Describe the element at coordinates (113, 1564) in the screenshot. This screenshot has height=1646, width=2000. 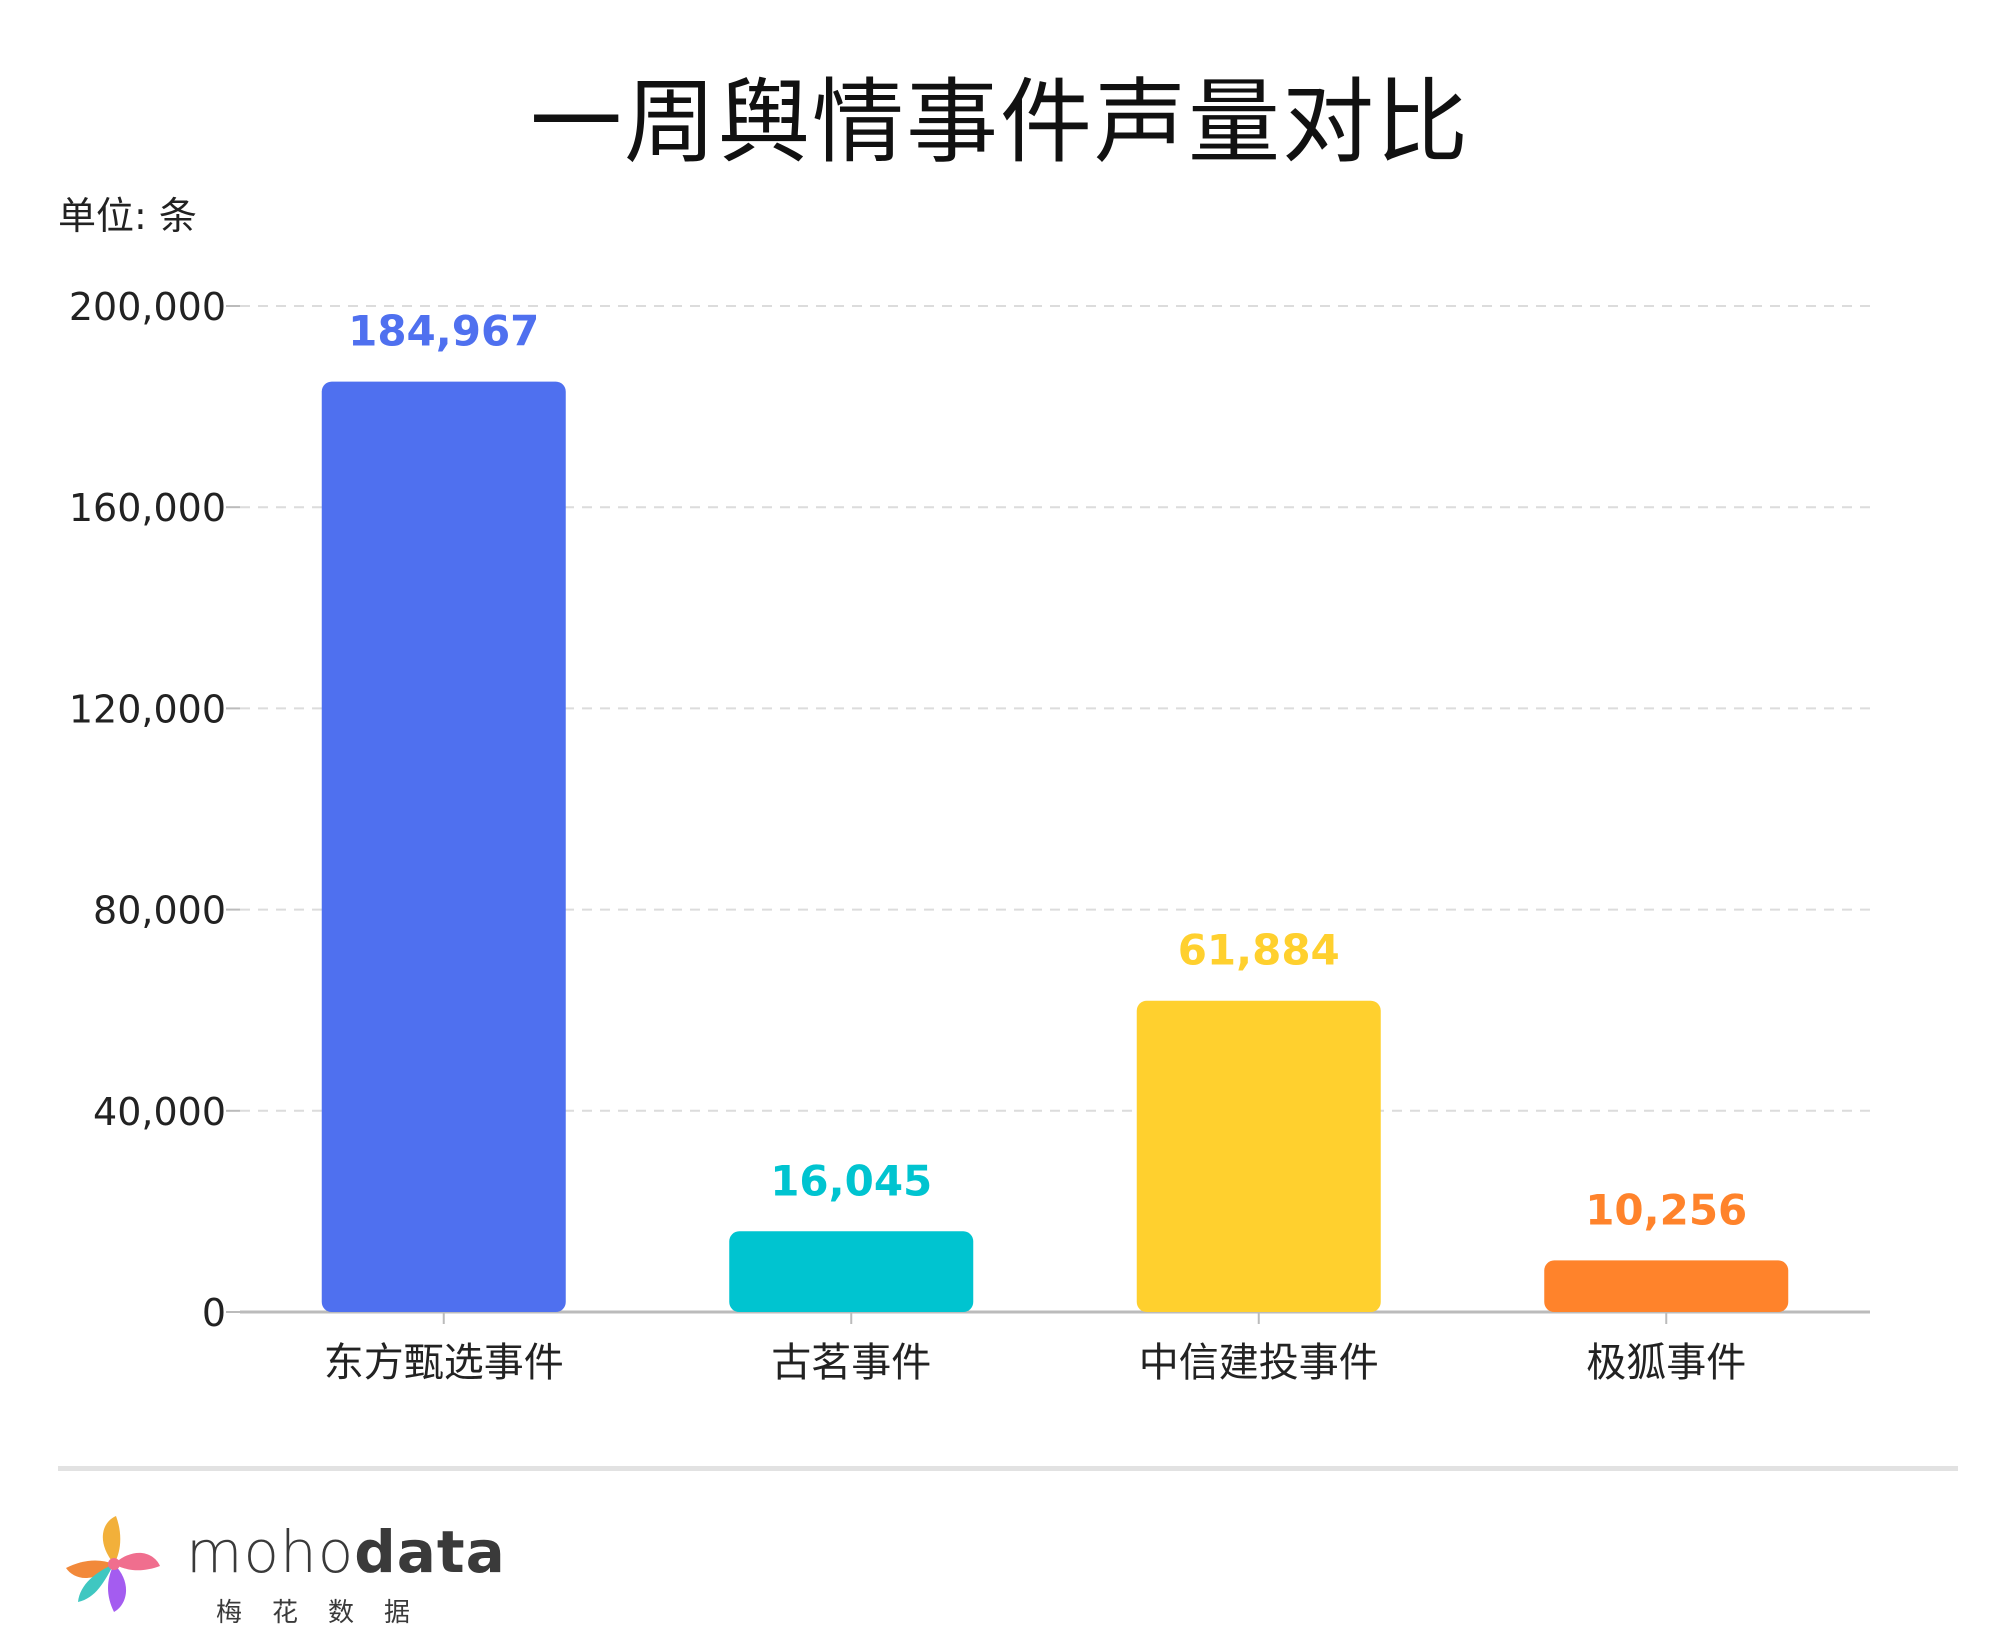
I see `pinwheel-icon` at that location.